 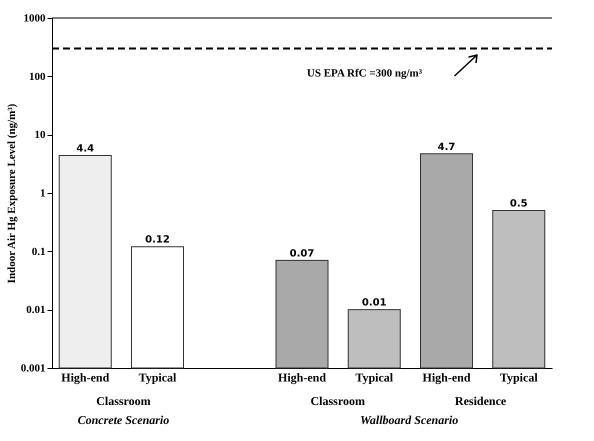 I want to click on y-tick-label: 10, so click(x=40, y=135).